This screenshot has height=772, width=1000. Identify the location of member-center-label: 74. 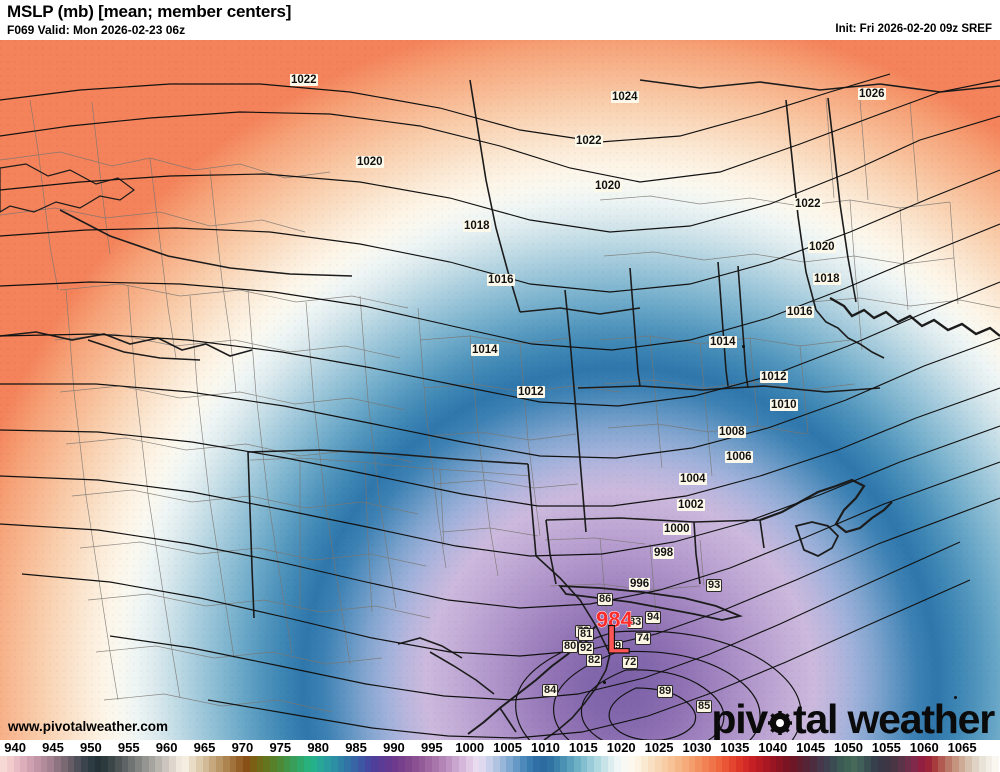
(643, 638).